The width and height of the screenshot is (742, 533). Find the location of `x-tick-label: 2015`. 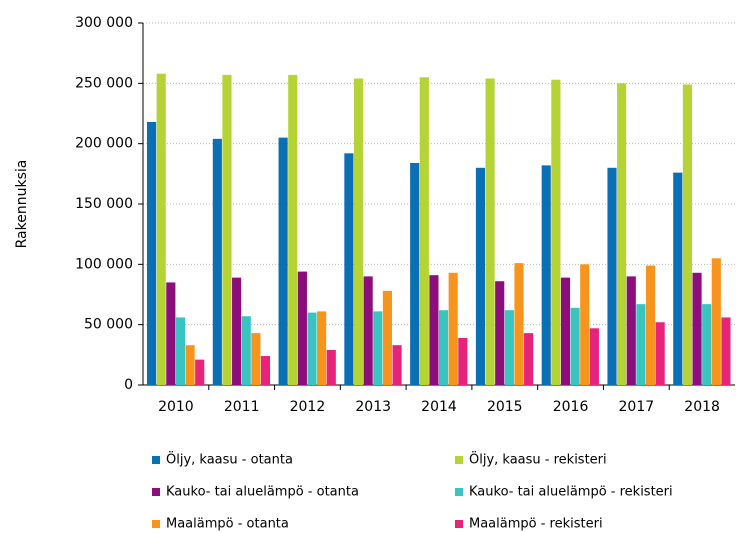

x-tick-label: 2015 is located at coordinates (505, 407).